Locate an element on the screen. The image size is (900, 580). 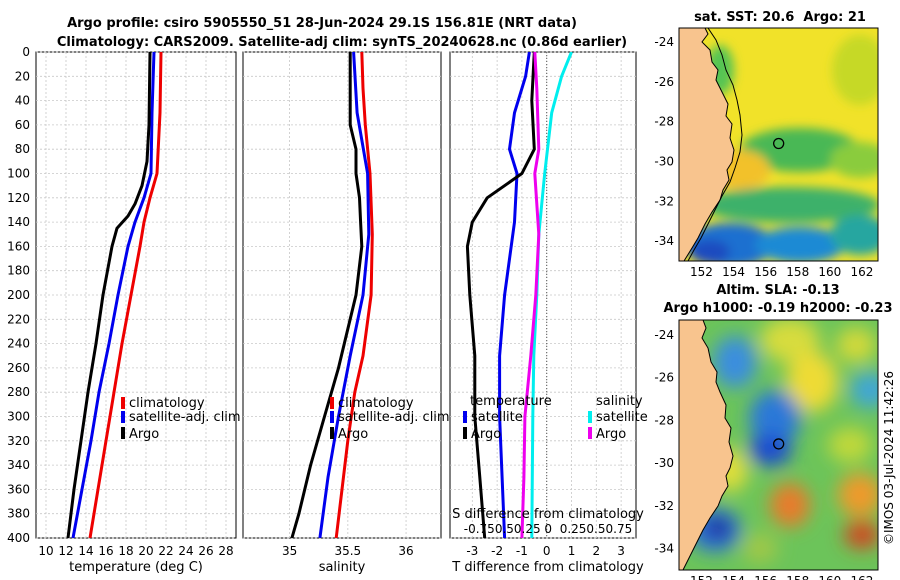
x-tick-label: 12 is located at coordinates (65, 551).